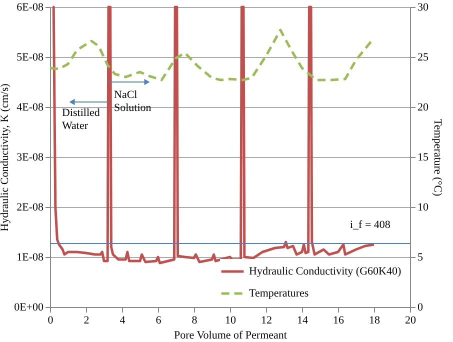 The height and width of the screenshot is (342, 453). What do you see at coordinates (6, 157) in the screenshot?
I see `y-axis-title: Hydraulic Conductivity, K (cm/s)` at bounding box center [6, 157].